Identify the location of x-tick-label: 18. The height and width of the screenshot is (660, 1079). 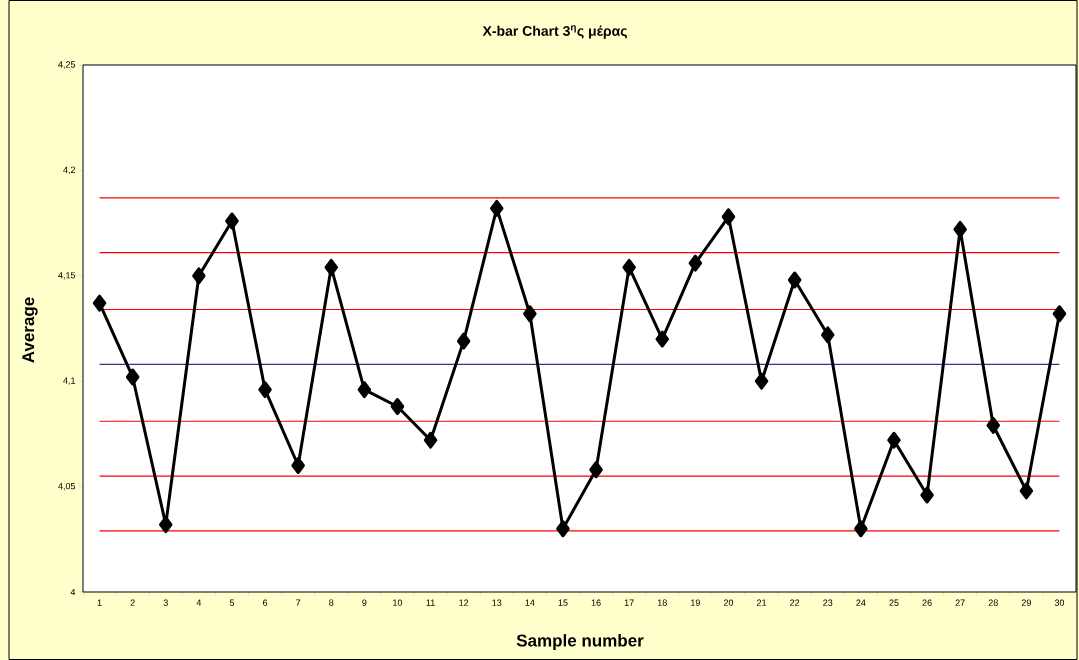
(662, 602).